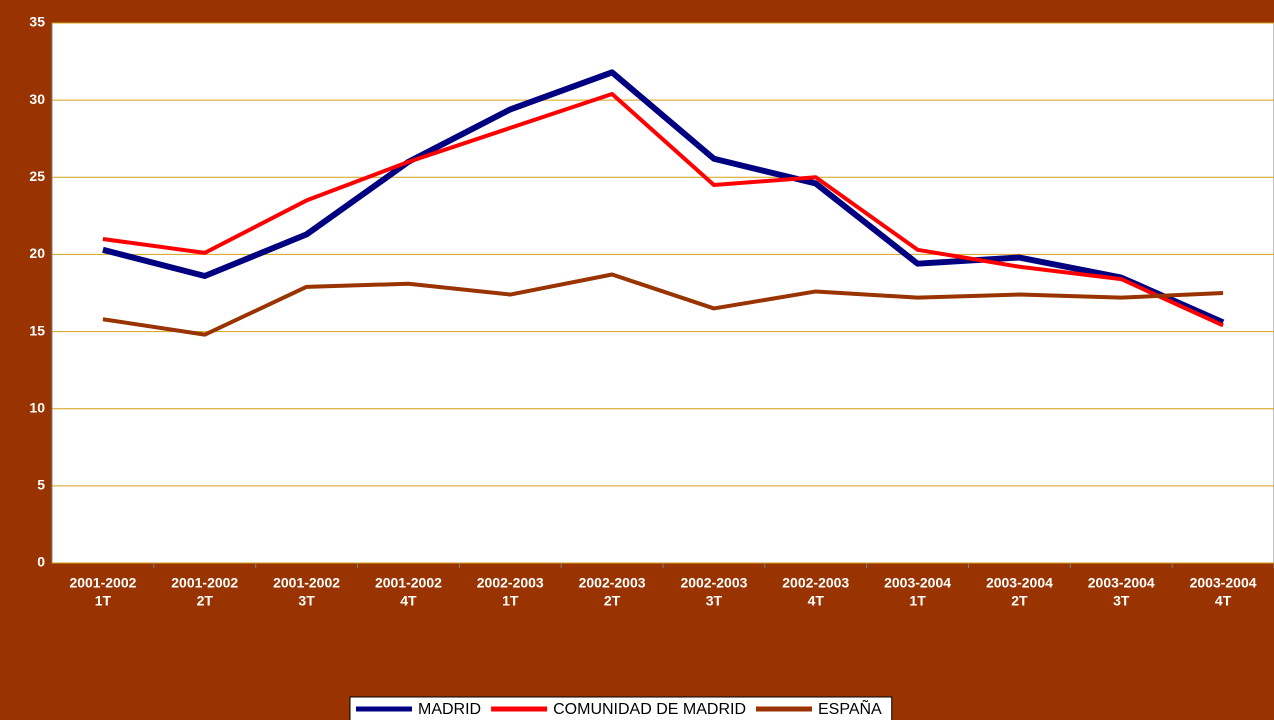  What do you see at coordinates (41, 485) in the screenshot?
I see `y-tick-label: 5` at bounding box center [41, 485].